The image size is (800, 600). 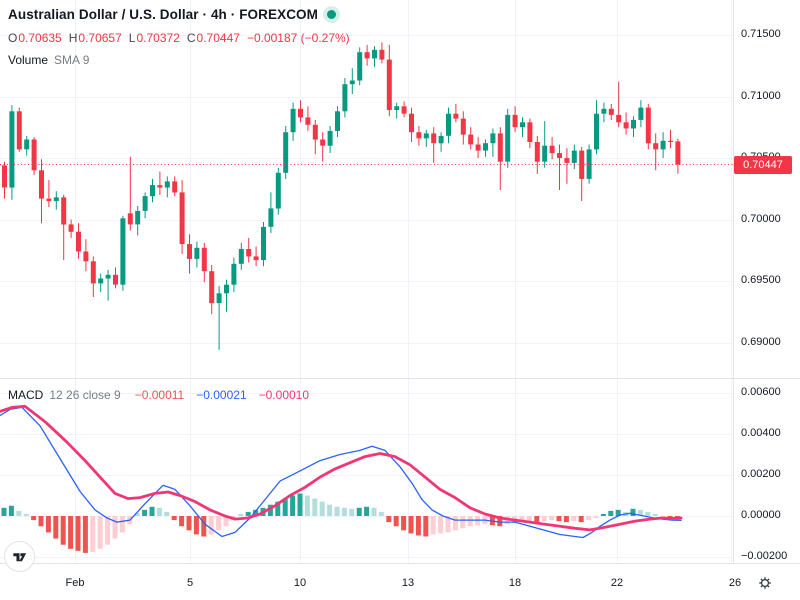 I want to click on macd-axis-label: −0.00200, so click(x=764, y=556).